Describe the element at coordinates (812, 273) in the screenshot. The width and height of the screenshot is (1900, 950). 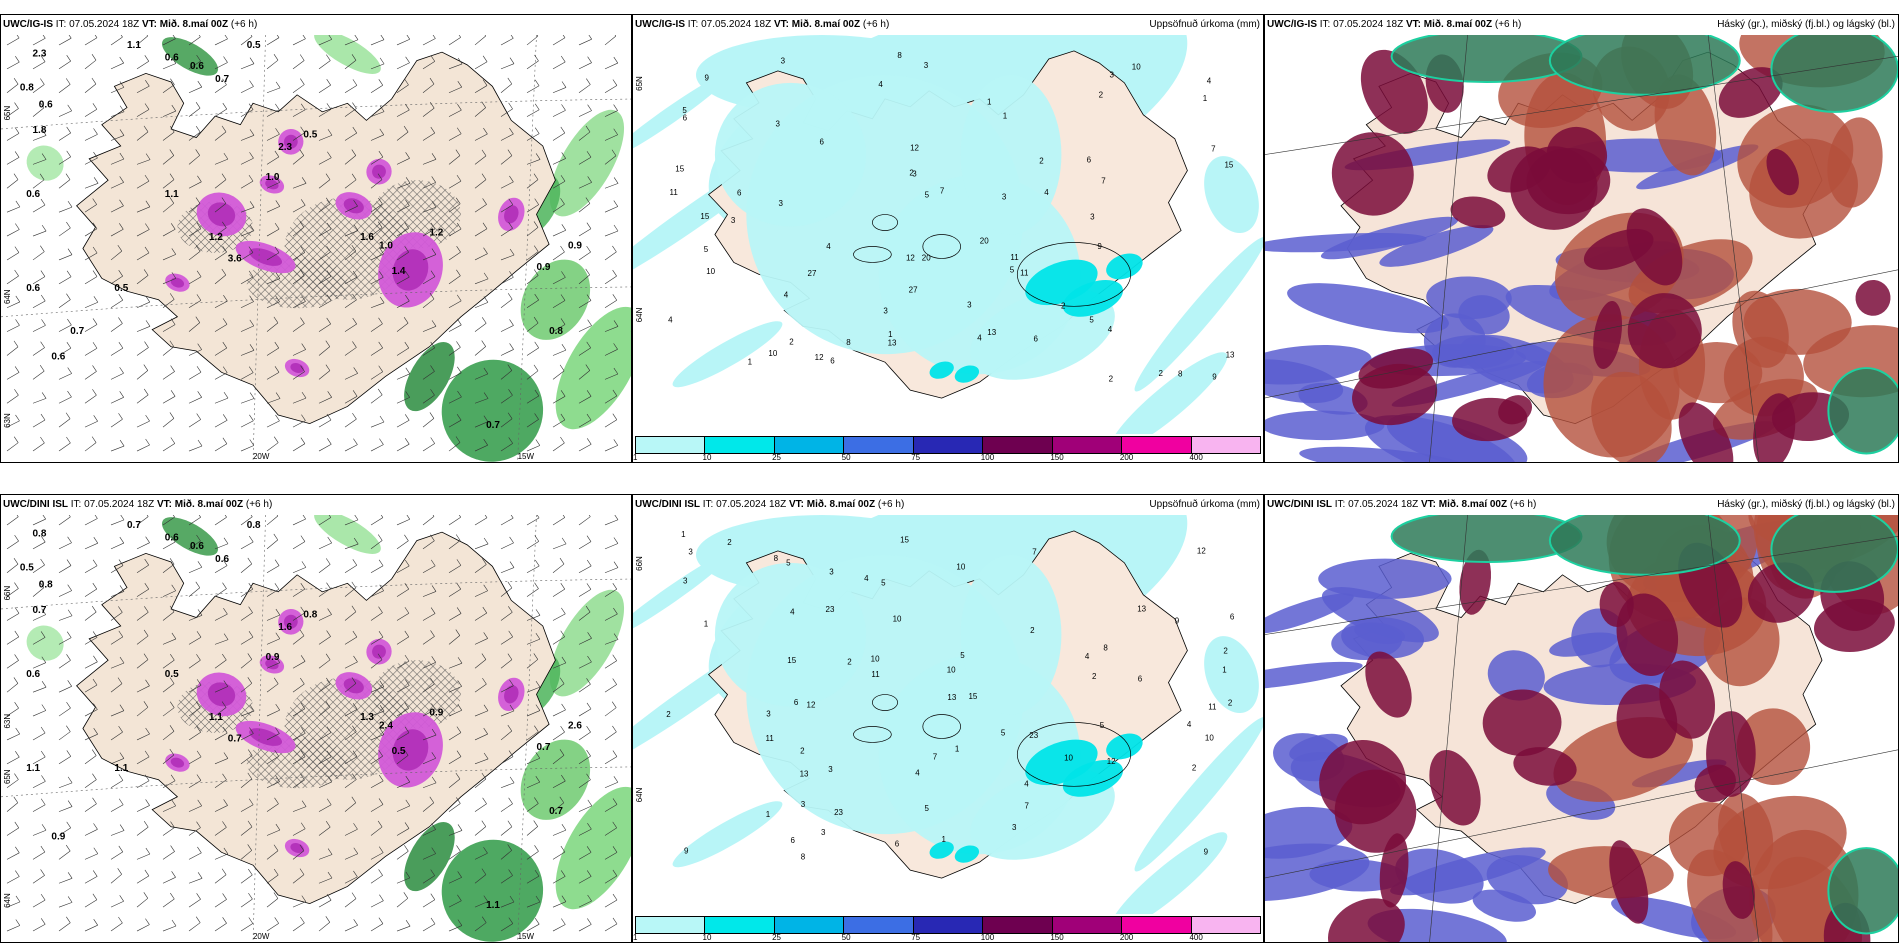
I see `precip-amount: 27` at that location.